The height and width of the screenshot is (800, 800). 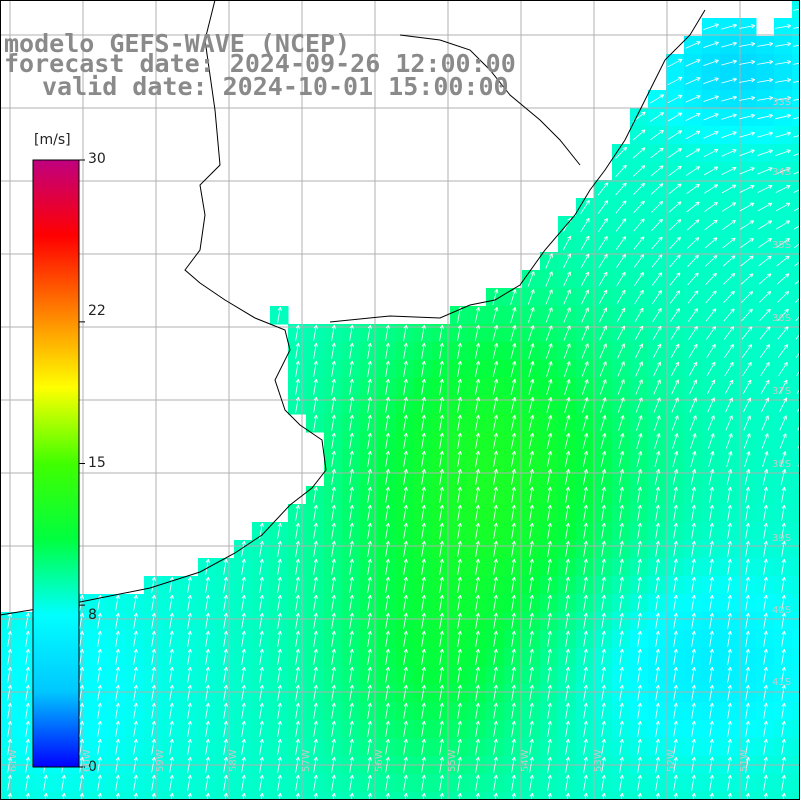 What do you see at coordinates (97, 159) in the screenshot?
I see `colorbar-tick-30: 30` at bounding box center [97, 159].